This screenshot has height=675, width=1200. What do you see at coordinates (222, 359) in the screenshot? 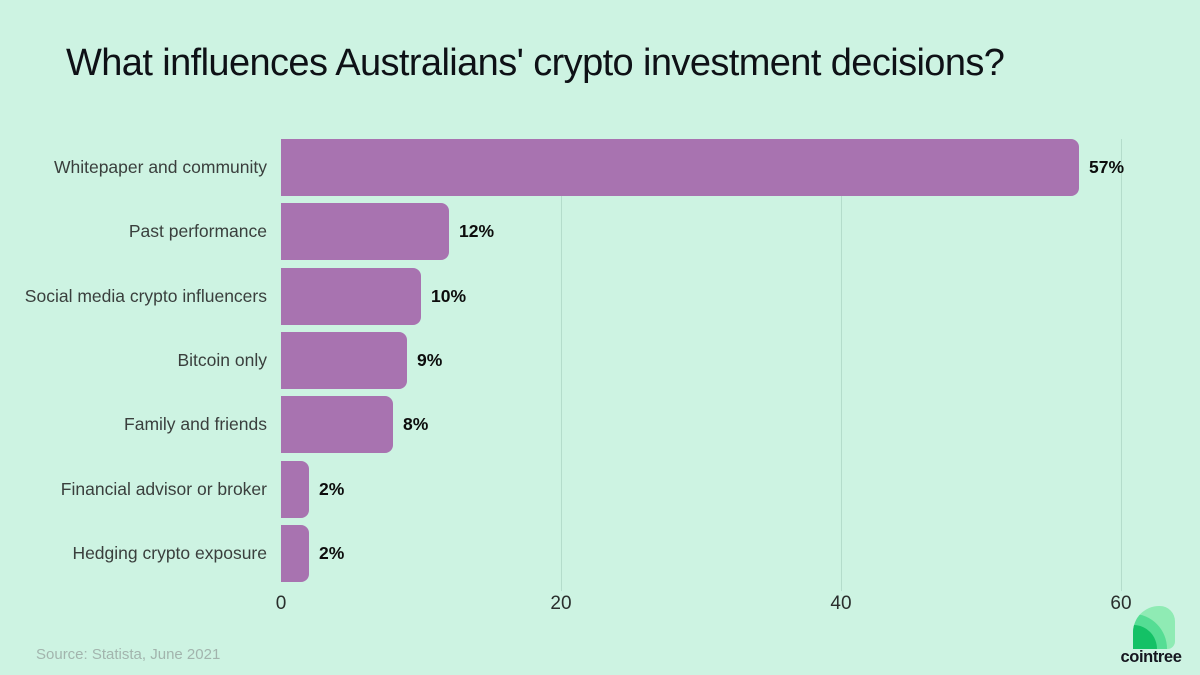
I see `category-label: Bitcoin only` at bounding box center [222, 359].